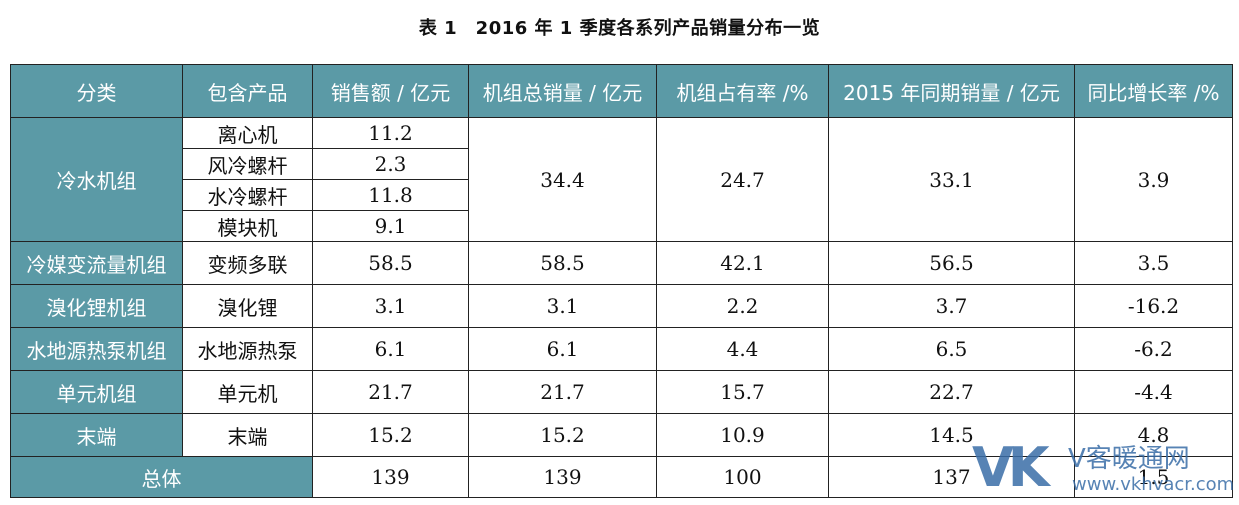 This screenshot has width=1239, height=505. What do you see at coordinates (562, 179) in the screenshot?
I see `unit-total-cell: 34.4` at bounding box center [562, 179].